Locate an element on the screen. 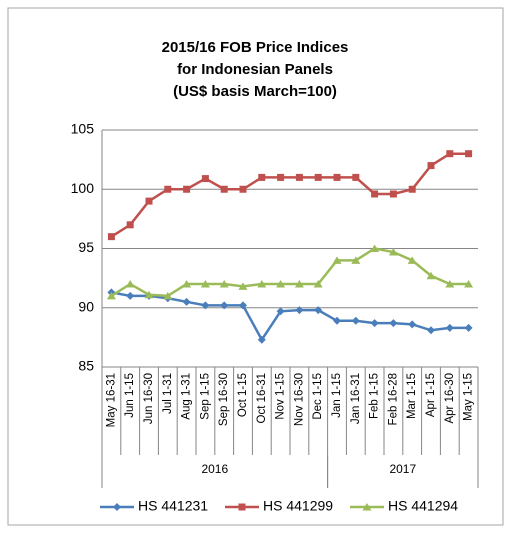 The height and width of the screenshot is (538, 511). x-tick-label: Sep 16-30 is located at coordinates (224, 399).